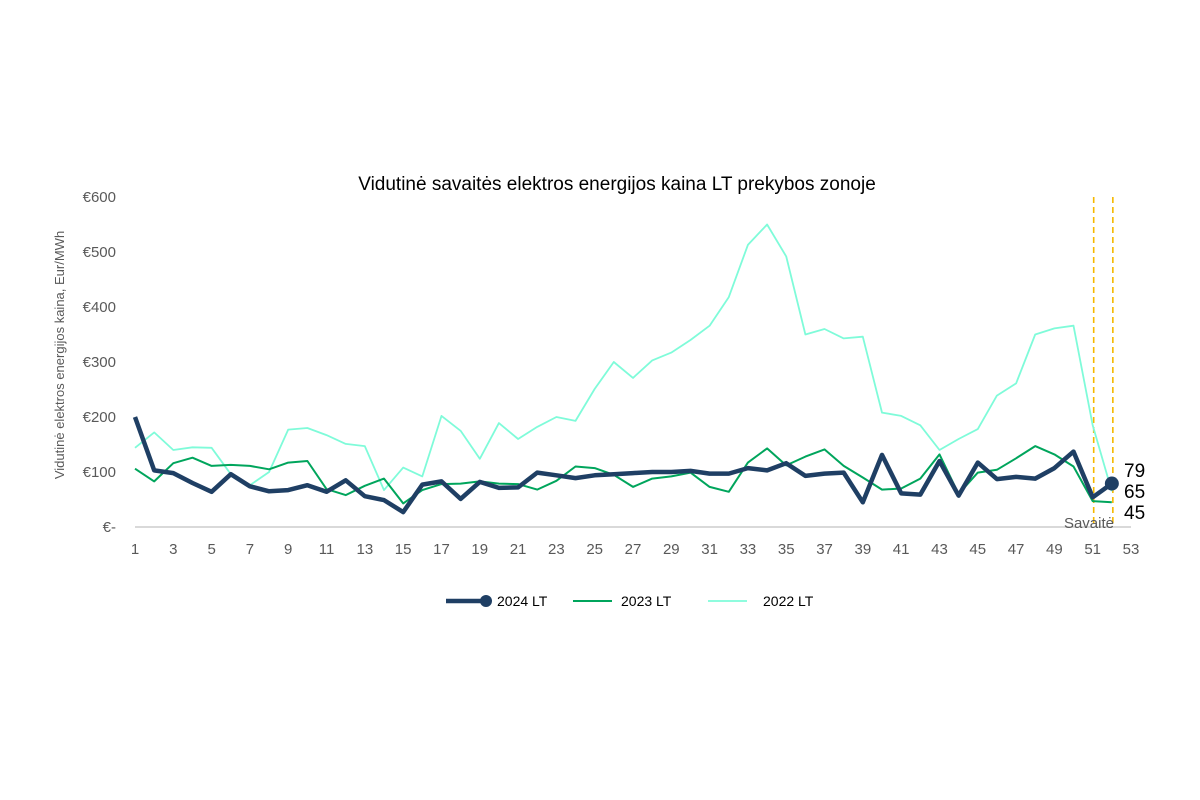 The image size is (1200, 800). What do you see at coordinates (939, 549) in the screenshot?
I see `x-tick-label: 43` at bounding box center [939, 549].